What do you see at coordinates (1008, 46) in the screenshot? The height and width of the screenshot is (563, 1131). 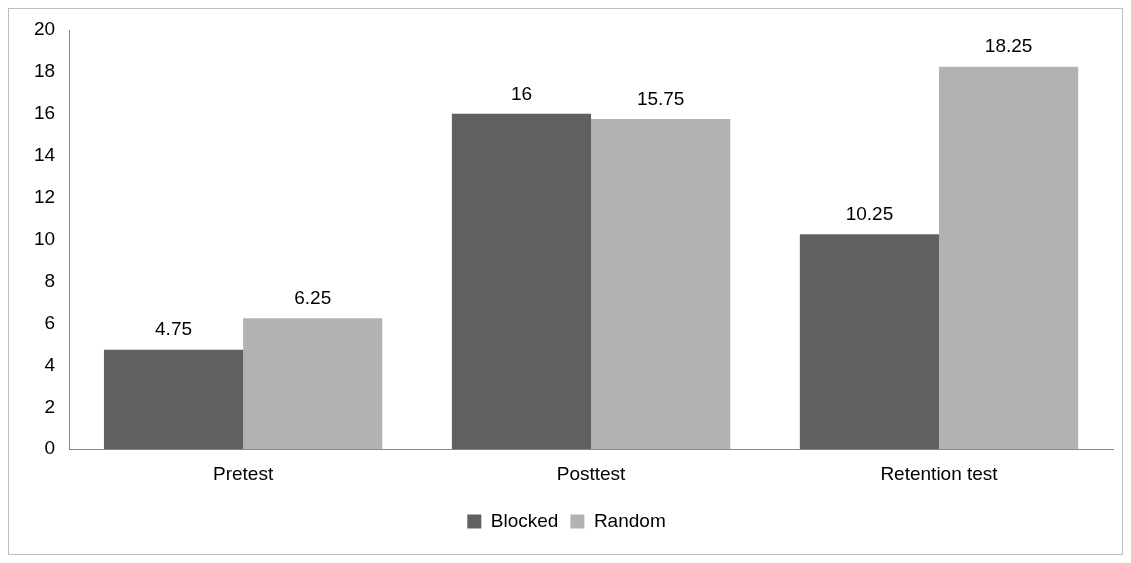 I see `data-label: 18.25` at bounding box center [1008, 46].